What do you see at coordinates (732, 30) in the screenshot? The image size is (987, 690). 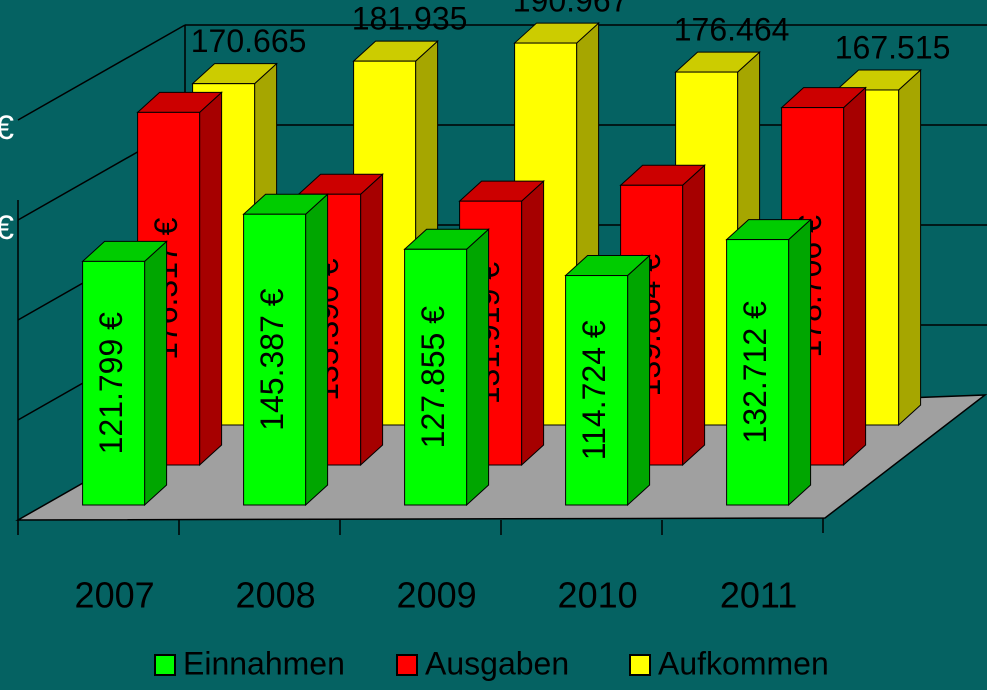 I see `value-label: 176.464` at bounding box center [732, 30].